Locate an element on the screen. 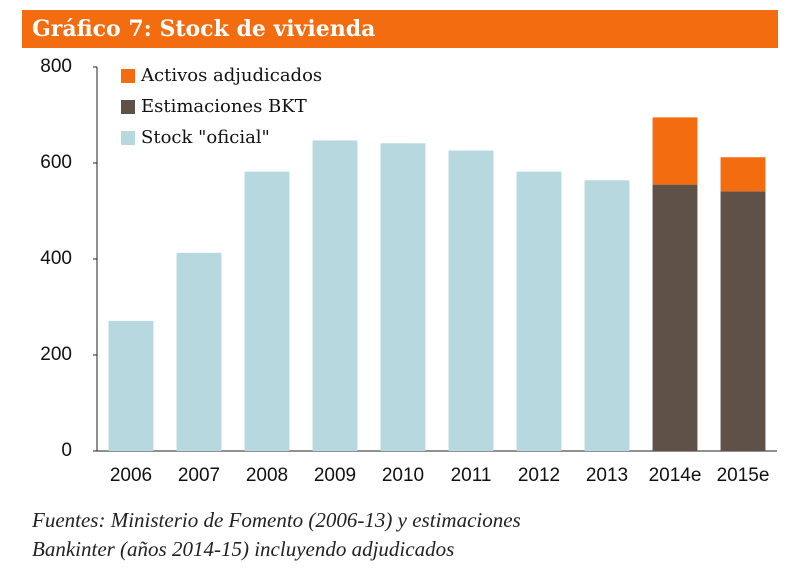  x-tick-label: 2010 is located at coordinates (403, 475).